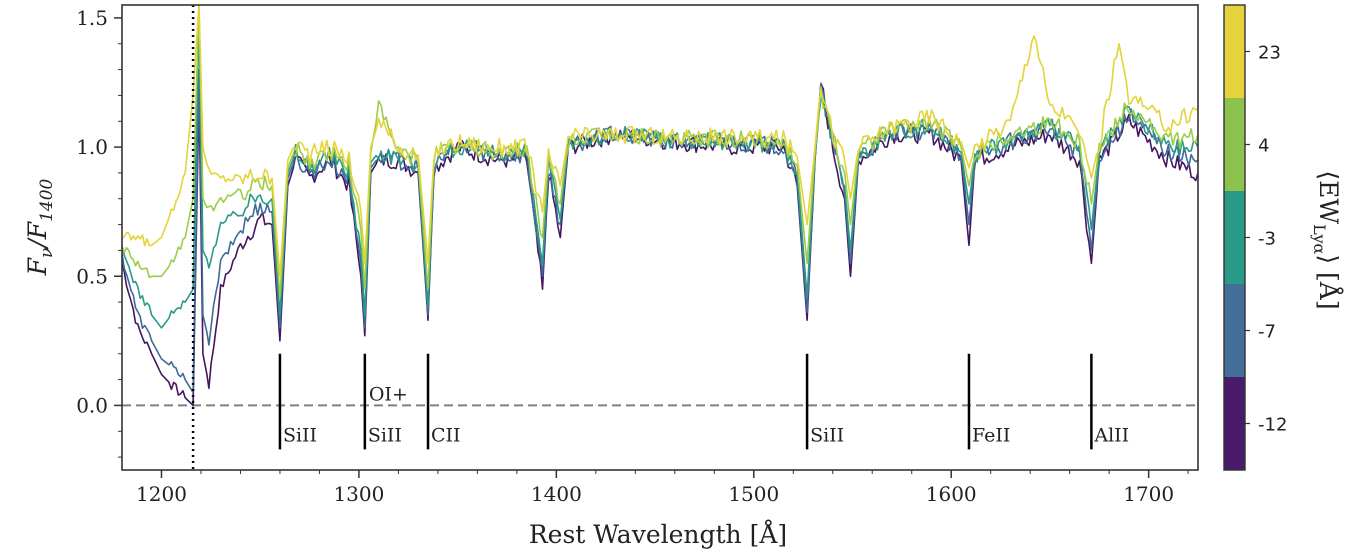 Image resolution: width=1359 pixels, height=557 pixels. I want to click on colorbar-label-0: -12, so click(1272, 425).